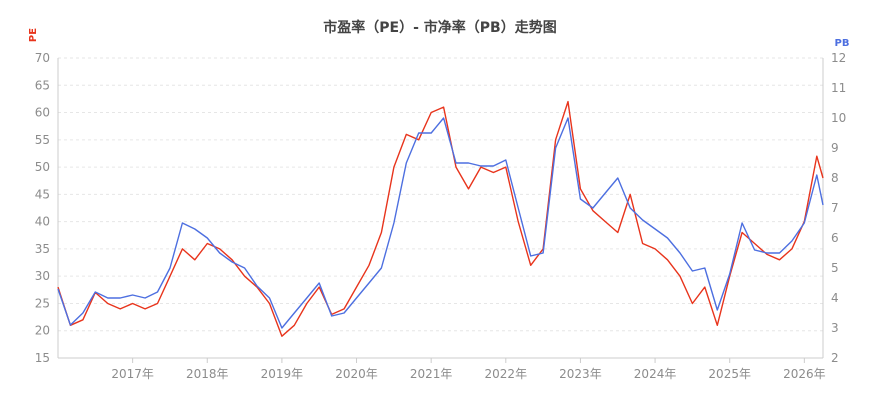 This screenshot has height=404, width=881. I want to click on right-tick-label: 6, so click(835, 238).